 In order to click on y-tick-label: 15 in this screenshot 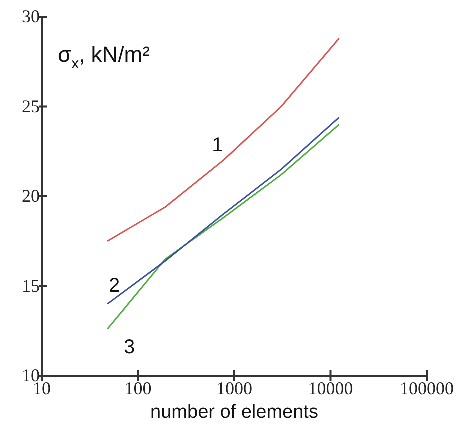, I will do `click(31, 286)`.